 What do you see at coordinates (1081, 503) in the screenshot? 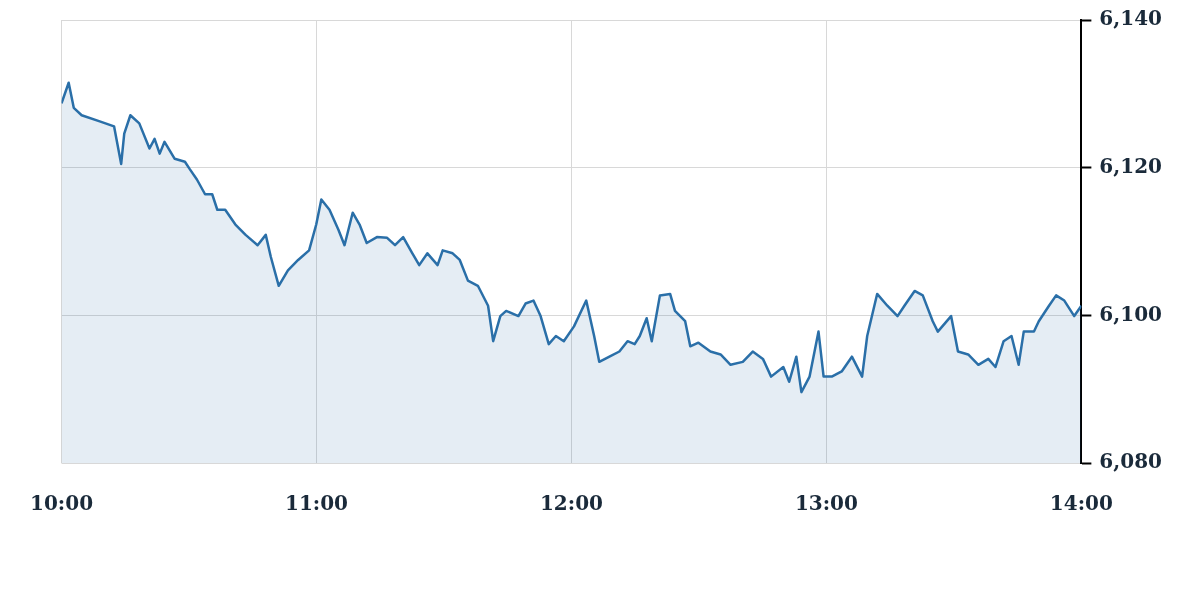
I see `x-tick-label: 14:00` at bounding box center [1081, 503].